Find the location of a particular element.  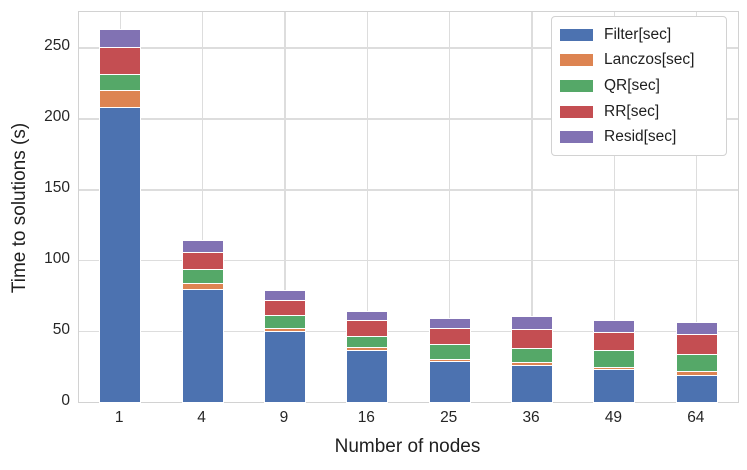

x-tick-label: 4 is located at coordinates (201, 417).